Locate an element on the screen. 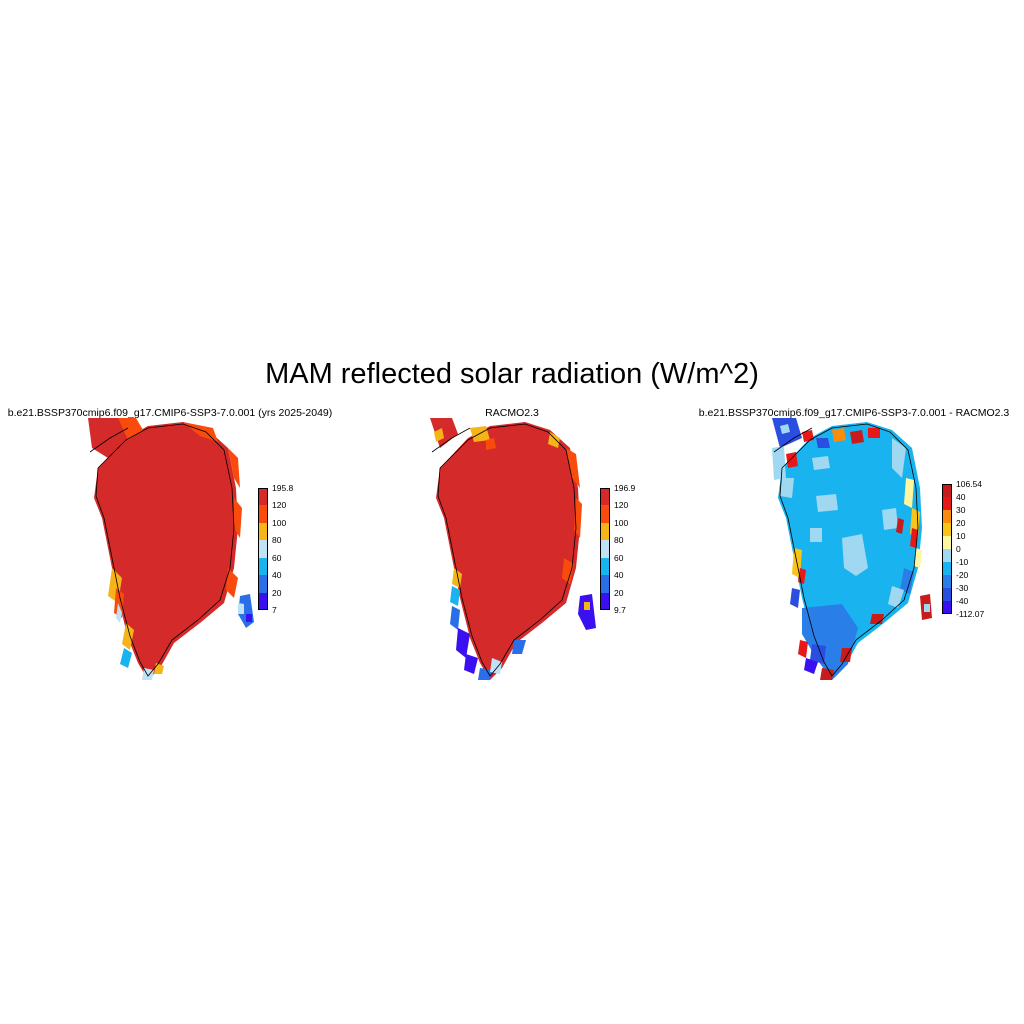  colorbar-label: -40 is located at coordinates (962, 601).